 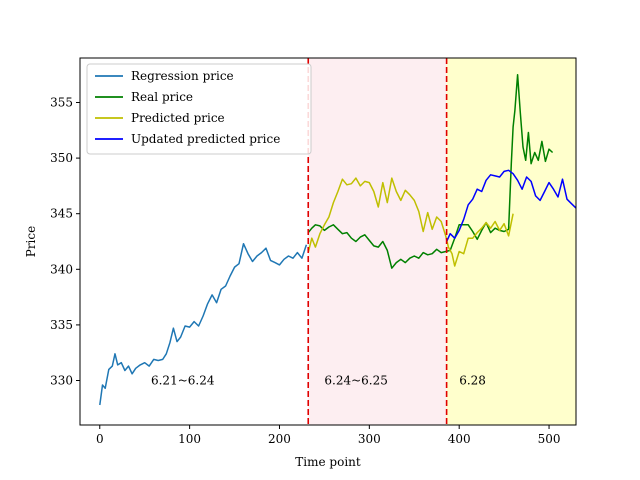 What do you see at coordinates (61, 102) in the screenshot?
I see `y-tick-label-5: 355` at bounding box center [61, 102].